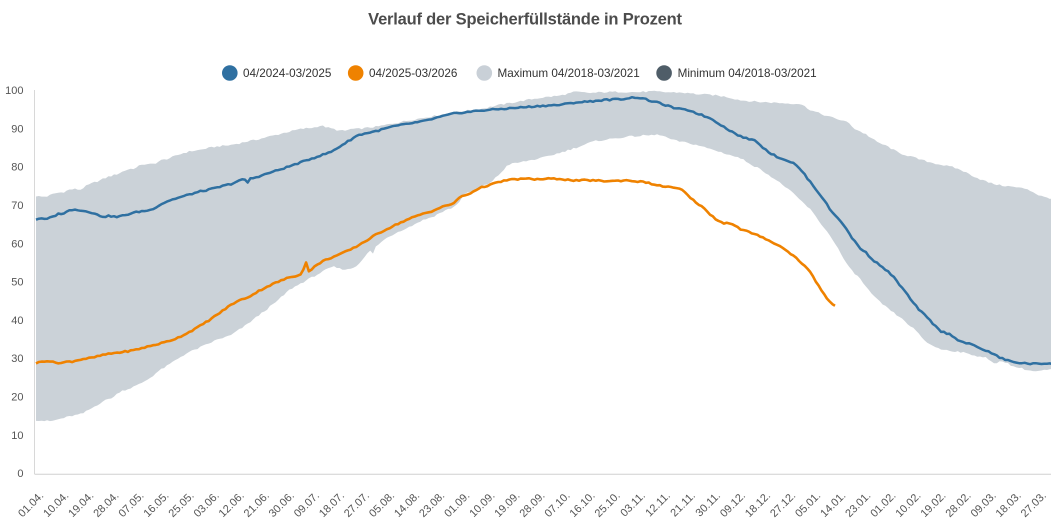  I want to click on svg-text: 100, so click(14, 91).